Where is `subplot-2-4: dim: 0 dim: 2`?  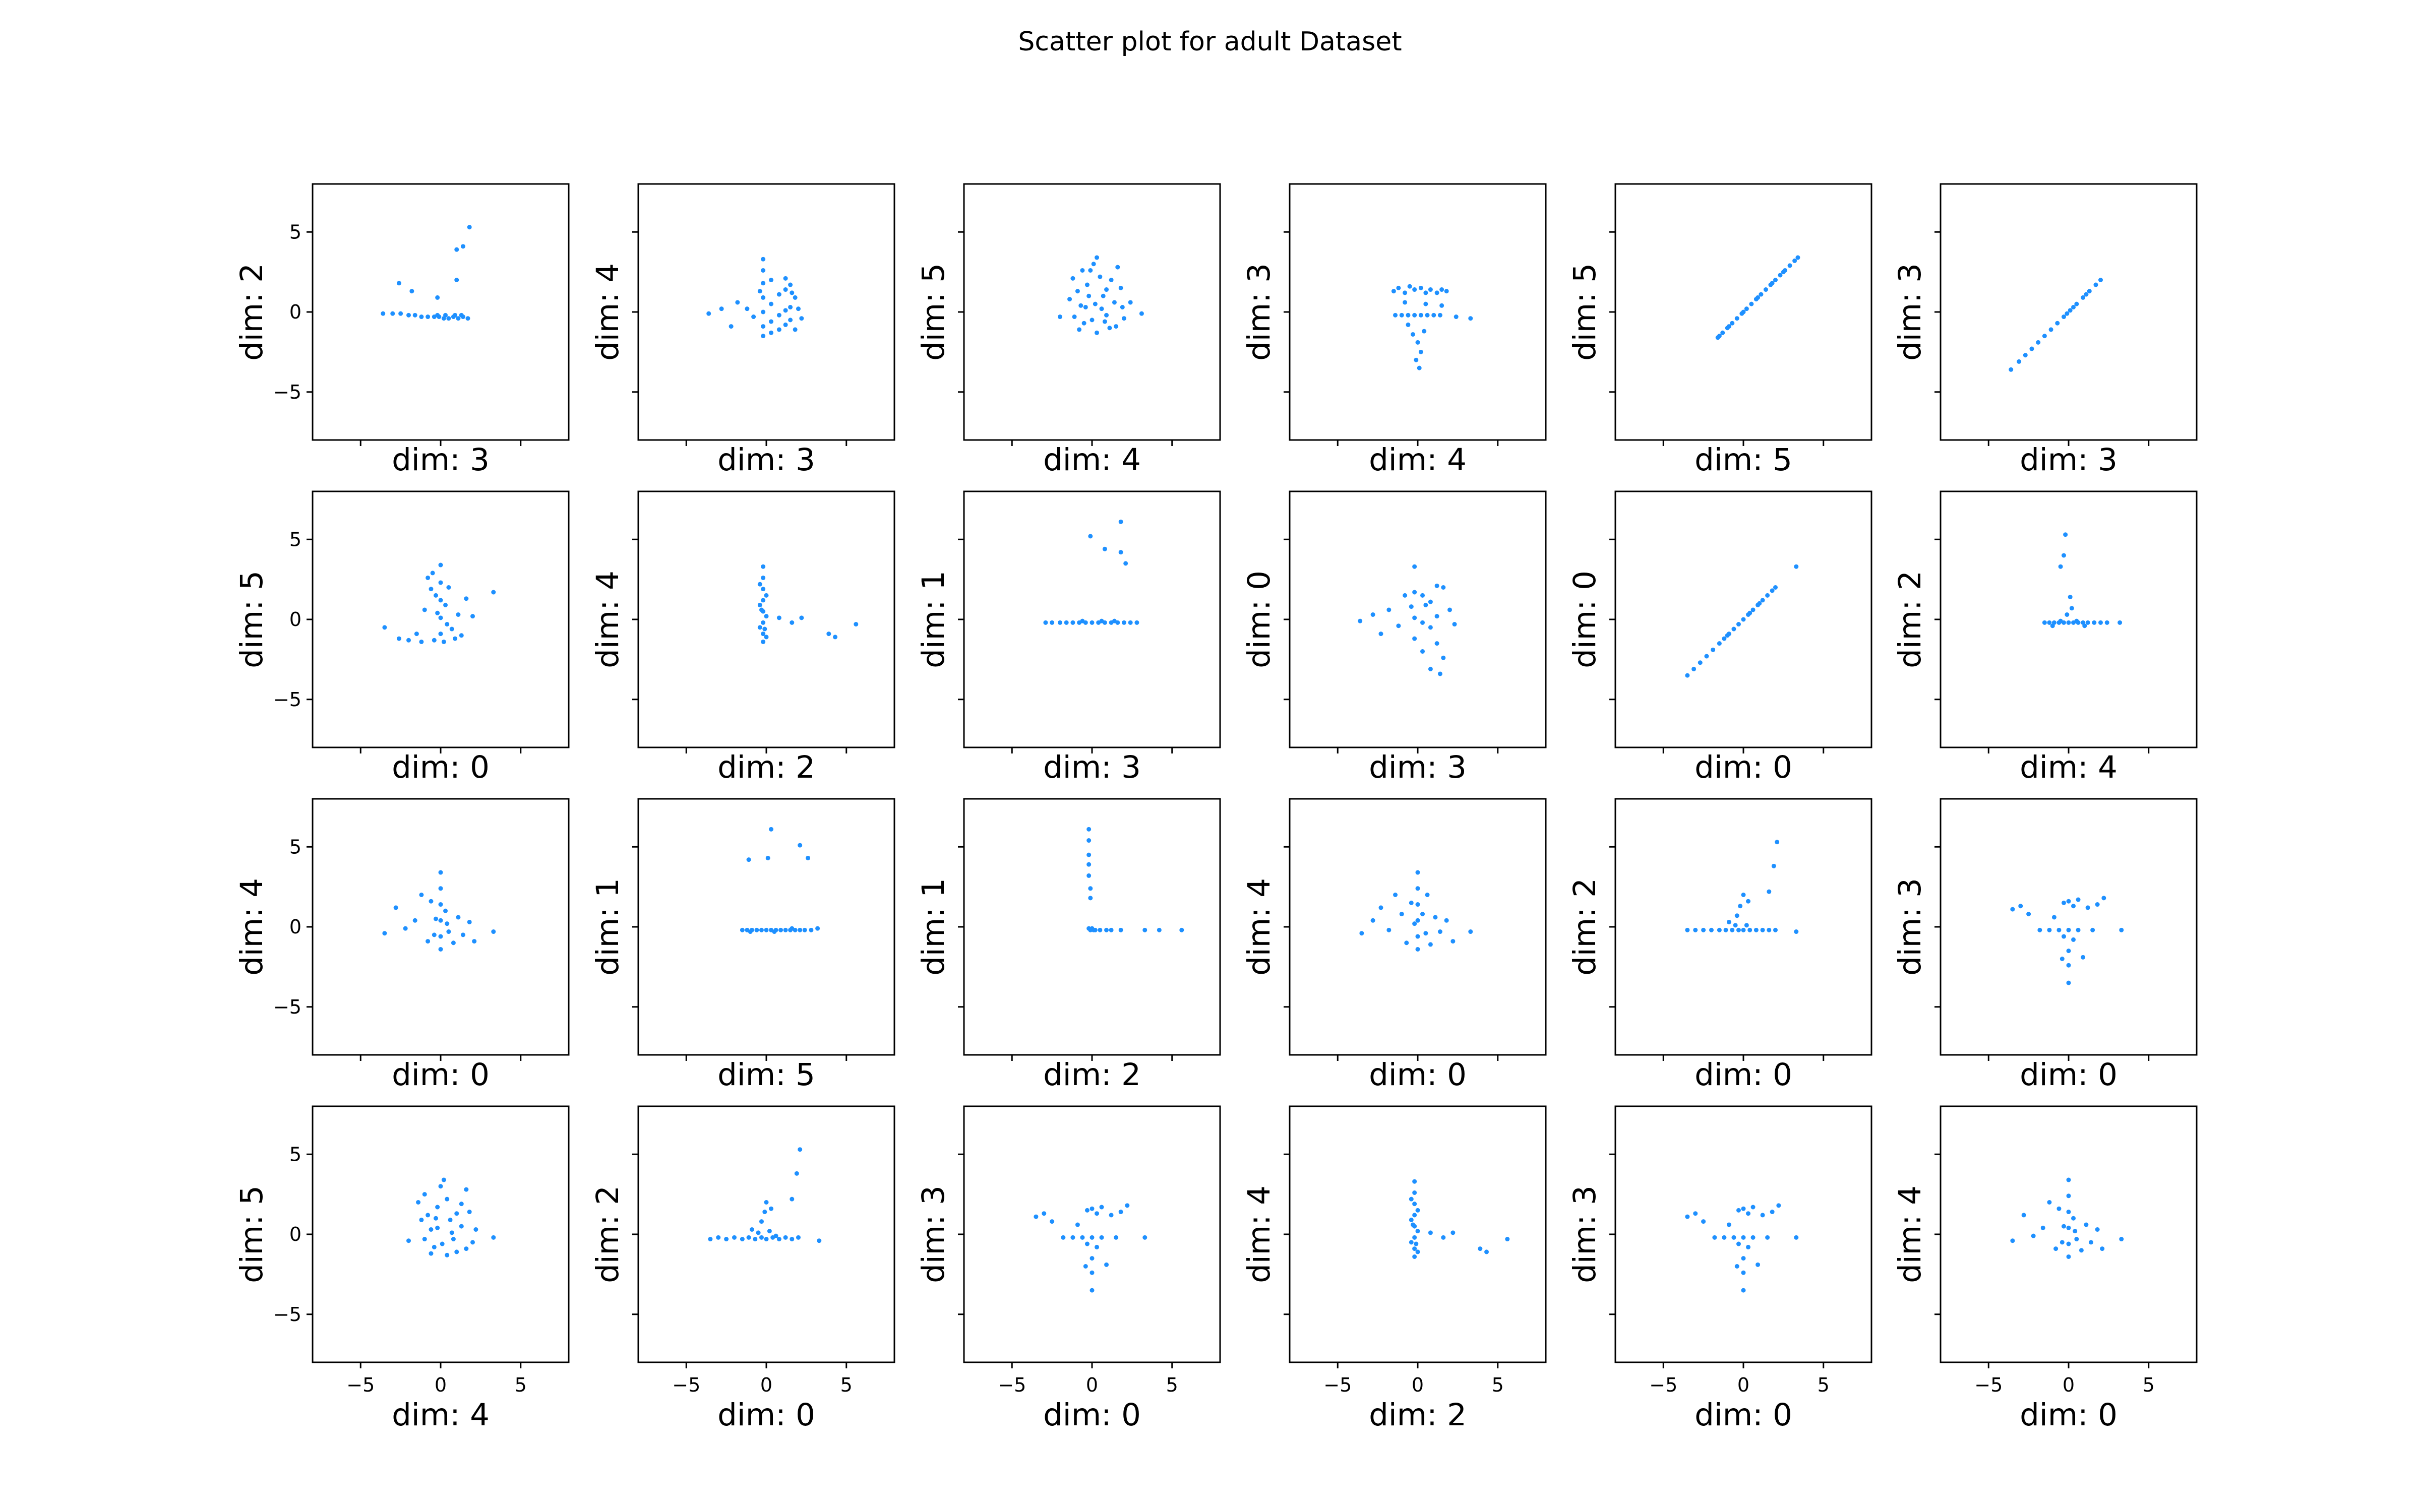 subplot-2-4: dim: 0 dim: 2 is located at coordinates (1719, 946).